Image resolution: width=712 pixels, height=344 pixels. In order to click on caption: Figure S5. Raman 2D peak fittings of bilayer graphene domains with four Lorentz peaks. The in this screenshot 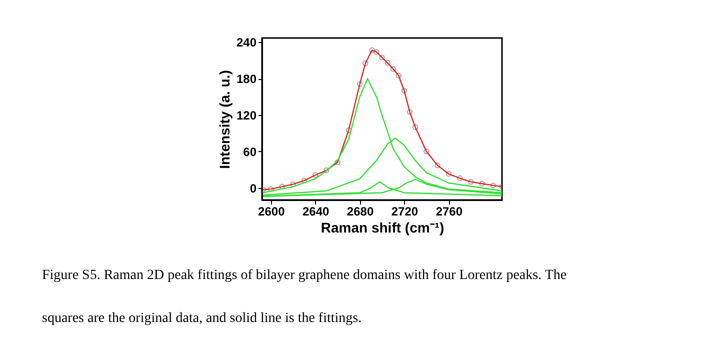, I will do `click(304, 275)`.